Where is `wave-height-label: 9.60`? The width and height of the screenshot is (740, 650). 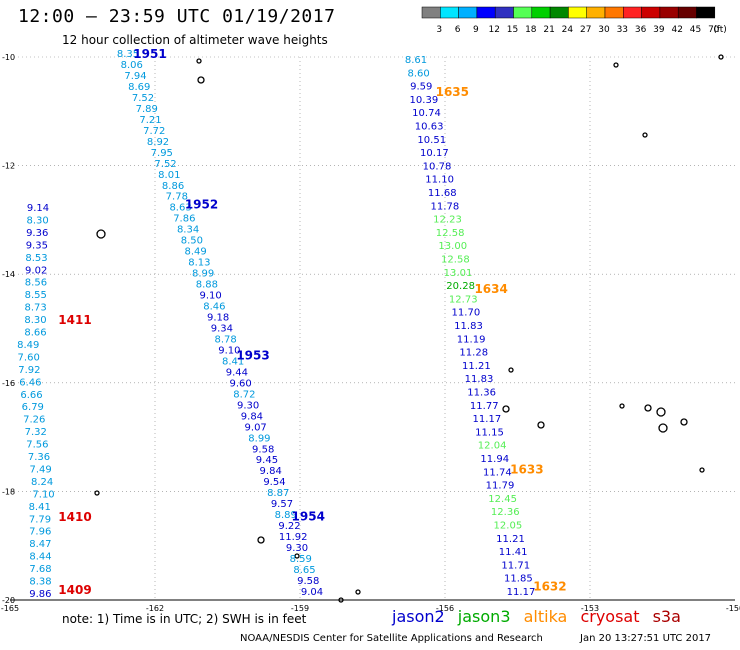 wave-height-label: 9.60 is located at coordinates (241, 383).